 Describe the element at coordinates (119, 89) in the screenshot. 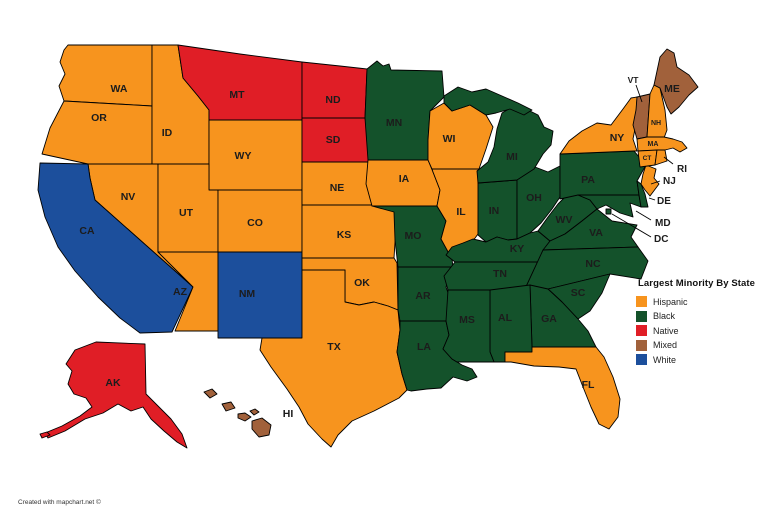

I see `state-label-WA: WA` at that location.